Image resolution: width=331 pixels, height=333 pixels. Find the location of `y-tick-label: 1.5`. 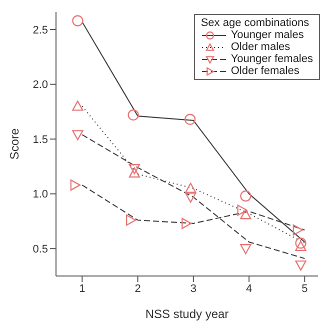

y-tick-label: 1.5 is located at coordinates (40, 140).